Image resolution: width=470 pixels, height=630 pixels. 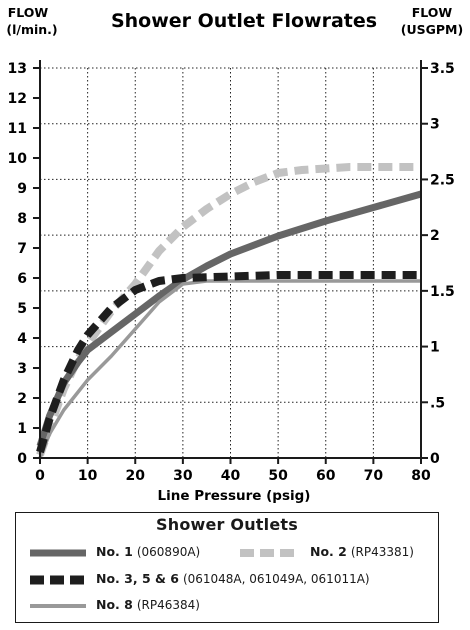 I want to click on left-tick-label-3: 3, so click(x=22, y=369).